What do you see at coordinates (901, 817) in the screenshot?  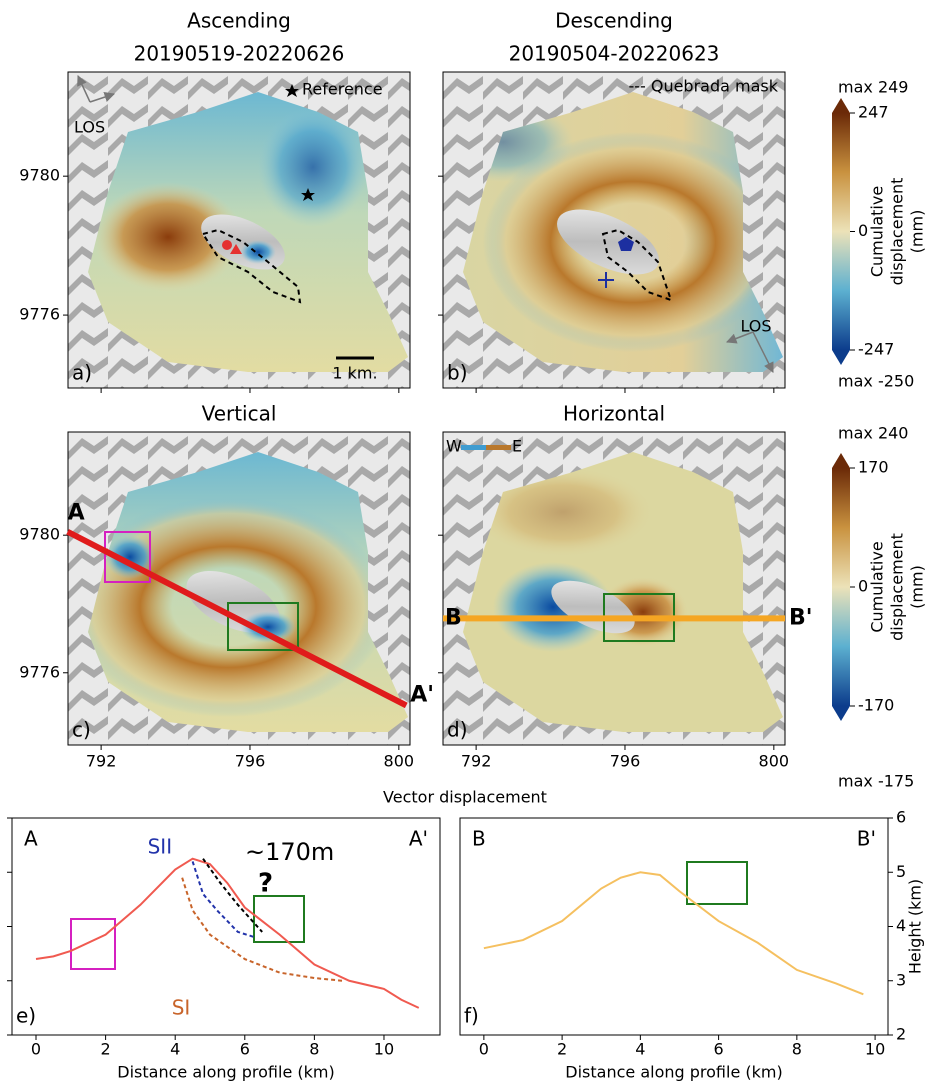 I see `y-tick-label: 6` at bounding box center [901, 817].